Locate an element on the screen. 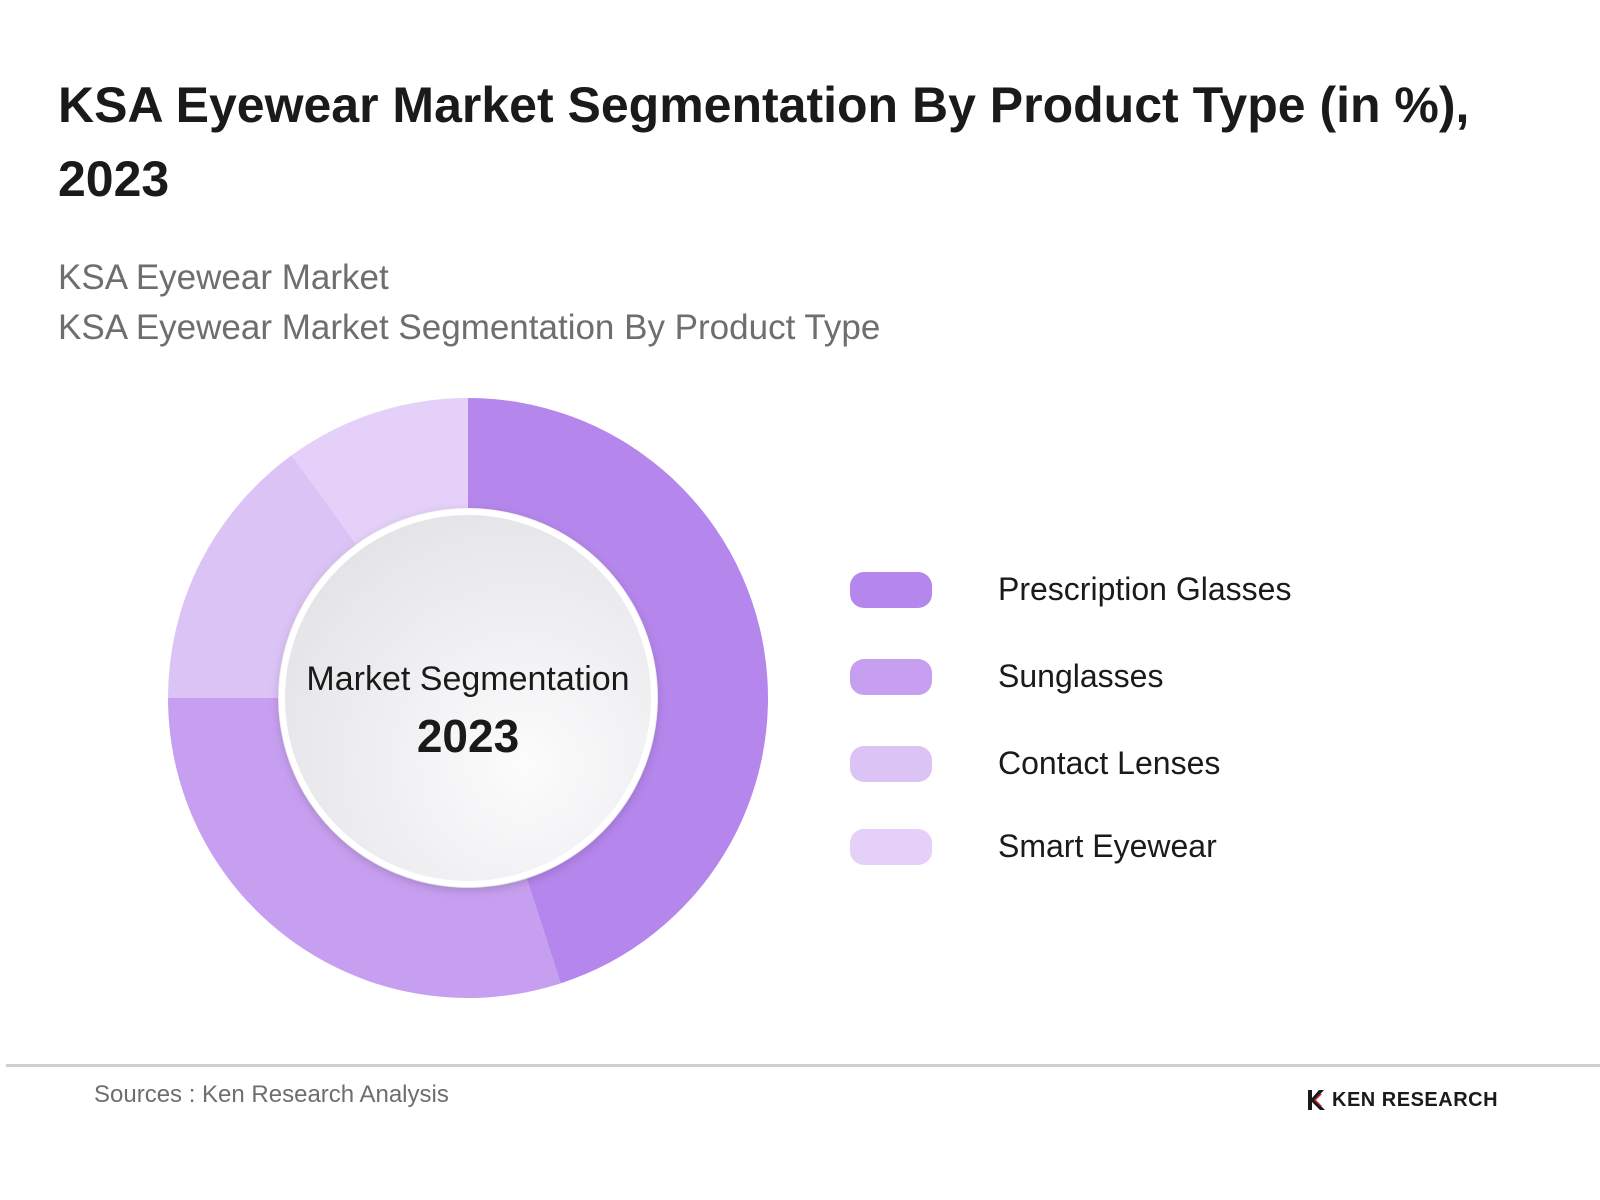  donut-slice-contact-lenses is located at coordinates (262, 576).